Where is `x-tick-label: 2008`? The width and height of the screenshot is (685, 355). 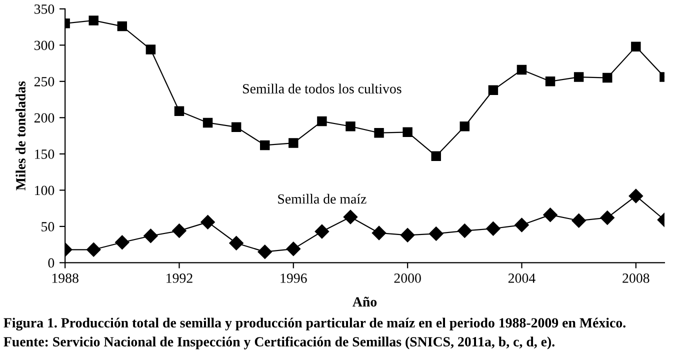 x-tick-label: 2008 is located at coordinates (636, 278).